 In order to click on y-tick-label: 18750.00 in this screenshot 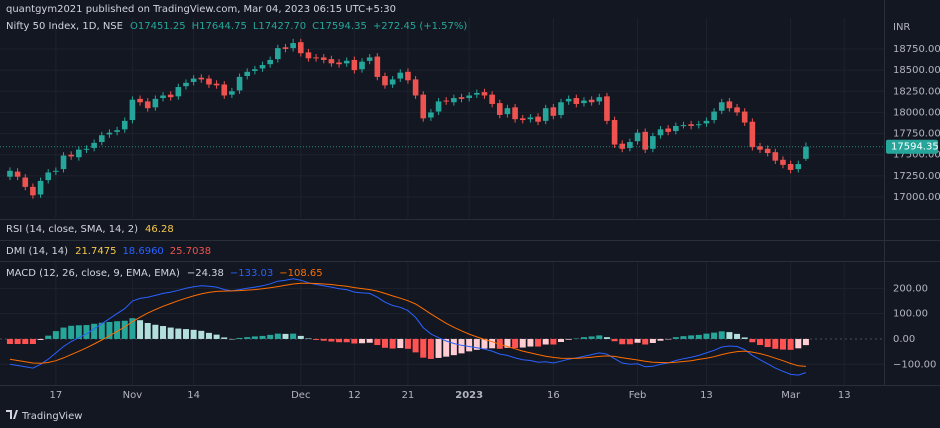, I will do `click(916, 49)`.